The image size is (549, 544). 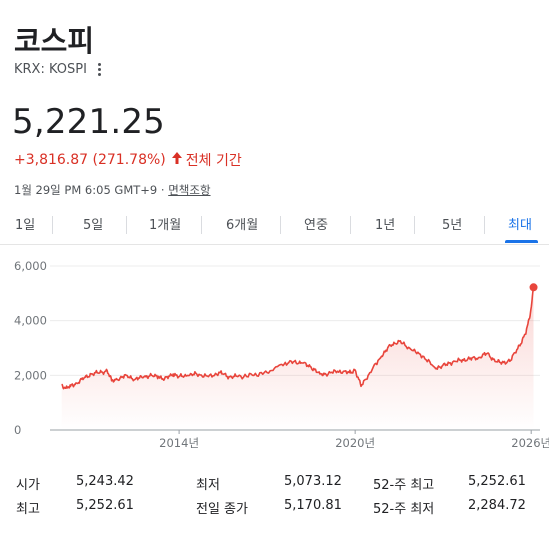 What do you see at coordinates (222, 509) in the screenshot?
I see `stat-label-prev-close: 전일 종가` at bounding box center [222, 509].